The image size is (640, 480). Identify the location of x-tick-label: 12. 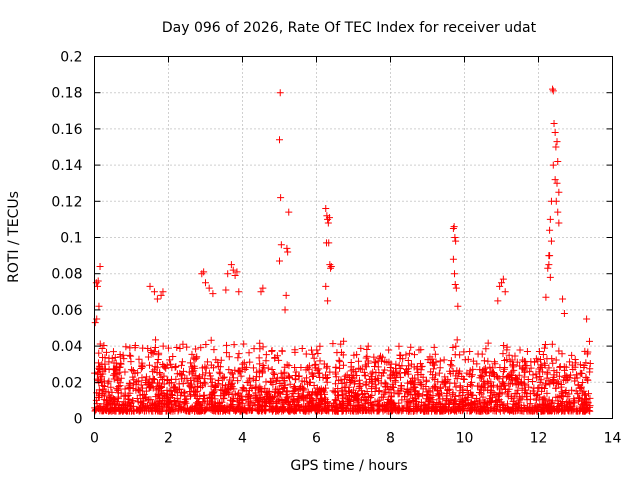
(539, 439).